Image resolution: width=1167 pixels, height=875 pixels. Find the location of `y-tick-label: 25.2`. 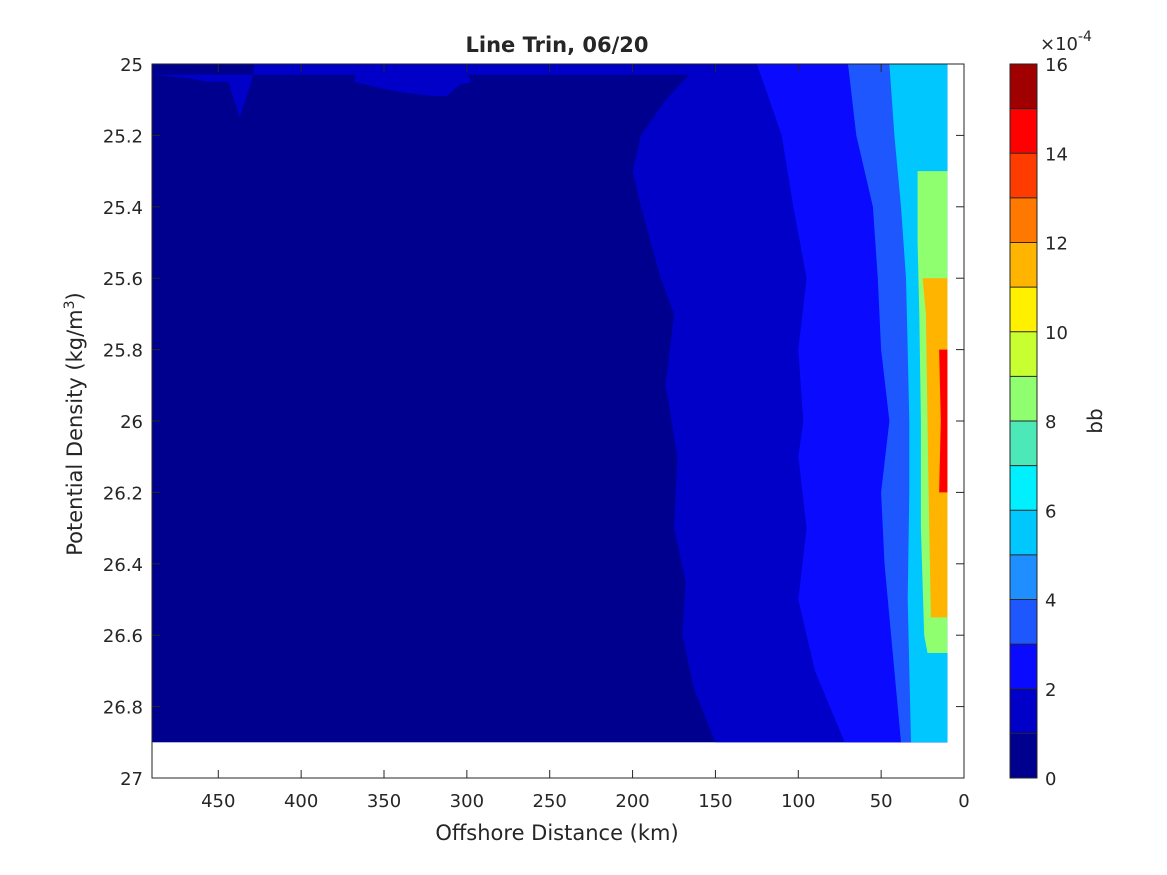

y-tick-label: 25.2 is located at coordinates (123, 136).